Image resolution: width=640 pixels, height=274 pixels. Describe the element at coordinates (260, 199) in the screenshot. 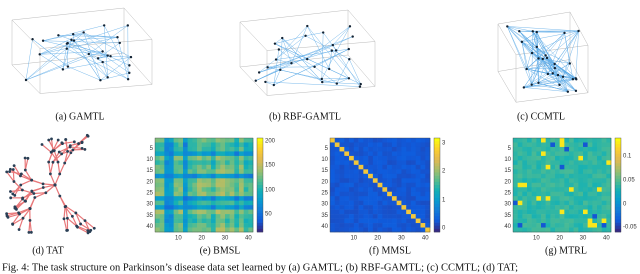

I see `colorbar-cell` at that location.